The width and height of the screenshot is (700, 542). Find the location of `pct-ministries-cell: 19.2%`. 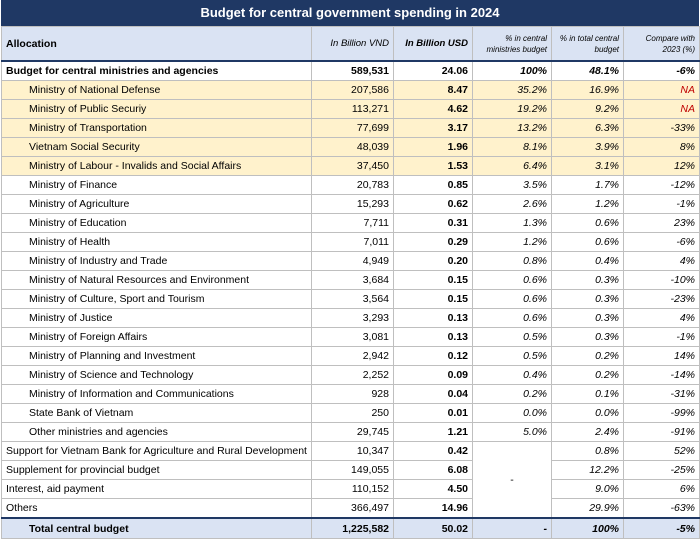

pct-ministries-cell: 19.2% is located at coordinates (512, 109).